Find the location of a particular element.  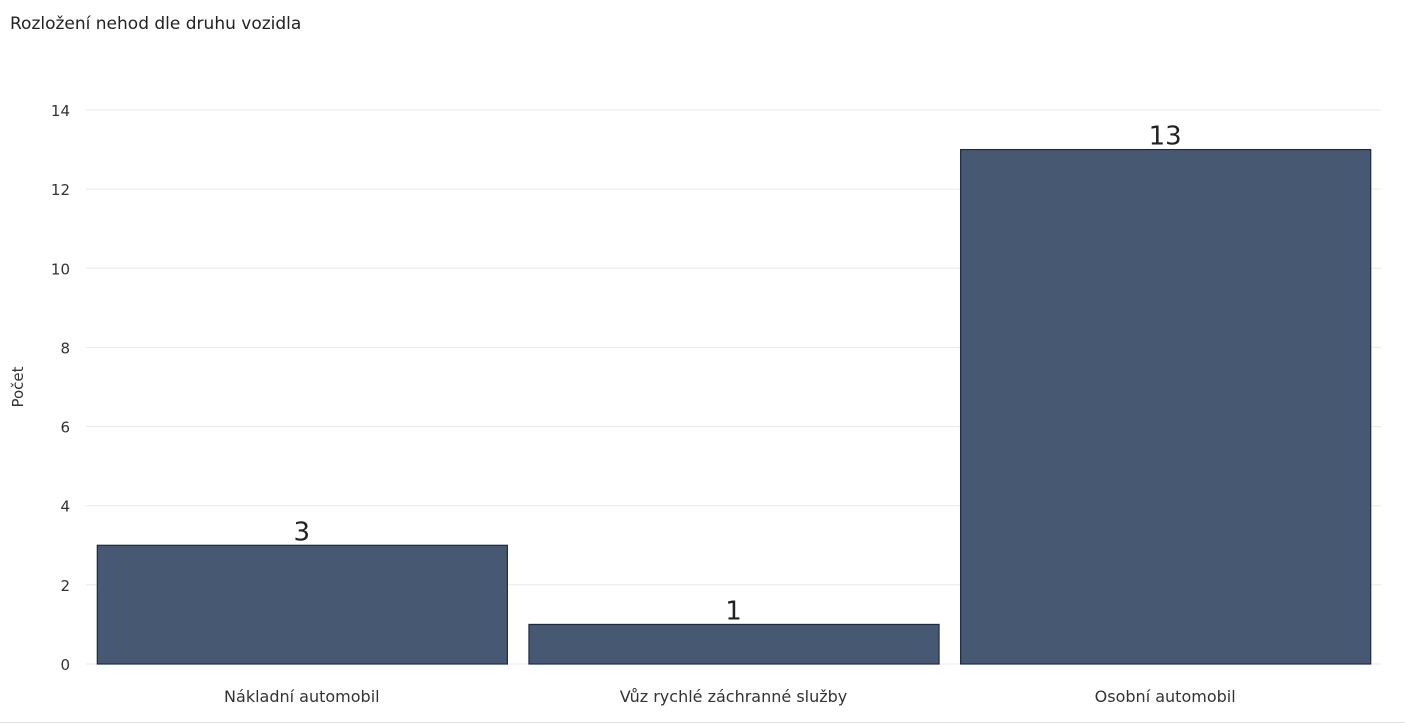

divider is located at coordinates (702, 722).